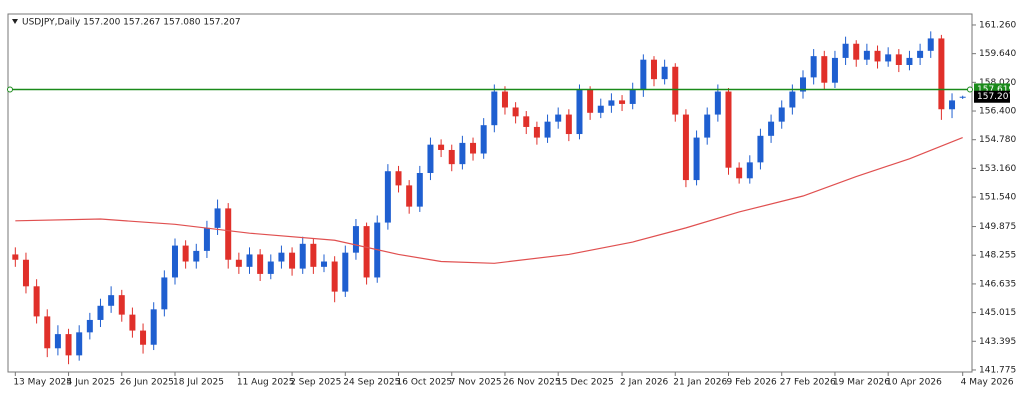 The width and height of the screenshot is (1024, 406). Describe the element at coordinates (997, 169) in the screenshot. I see `y-tick-label: 153.160` at that location.